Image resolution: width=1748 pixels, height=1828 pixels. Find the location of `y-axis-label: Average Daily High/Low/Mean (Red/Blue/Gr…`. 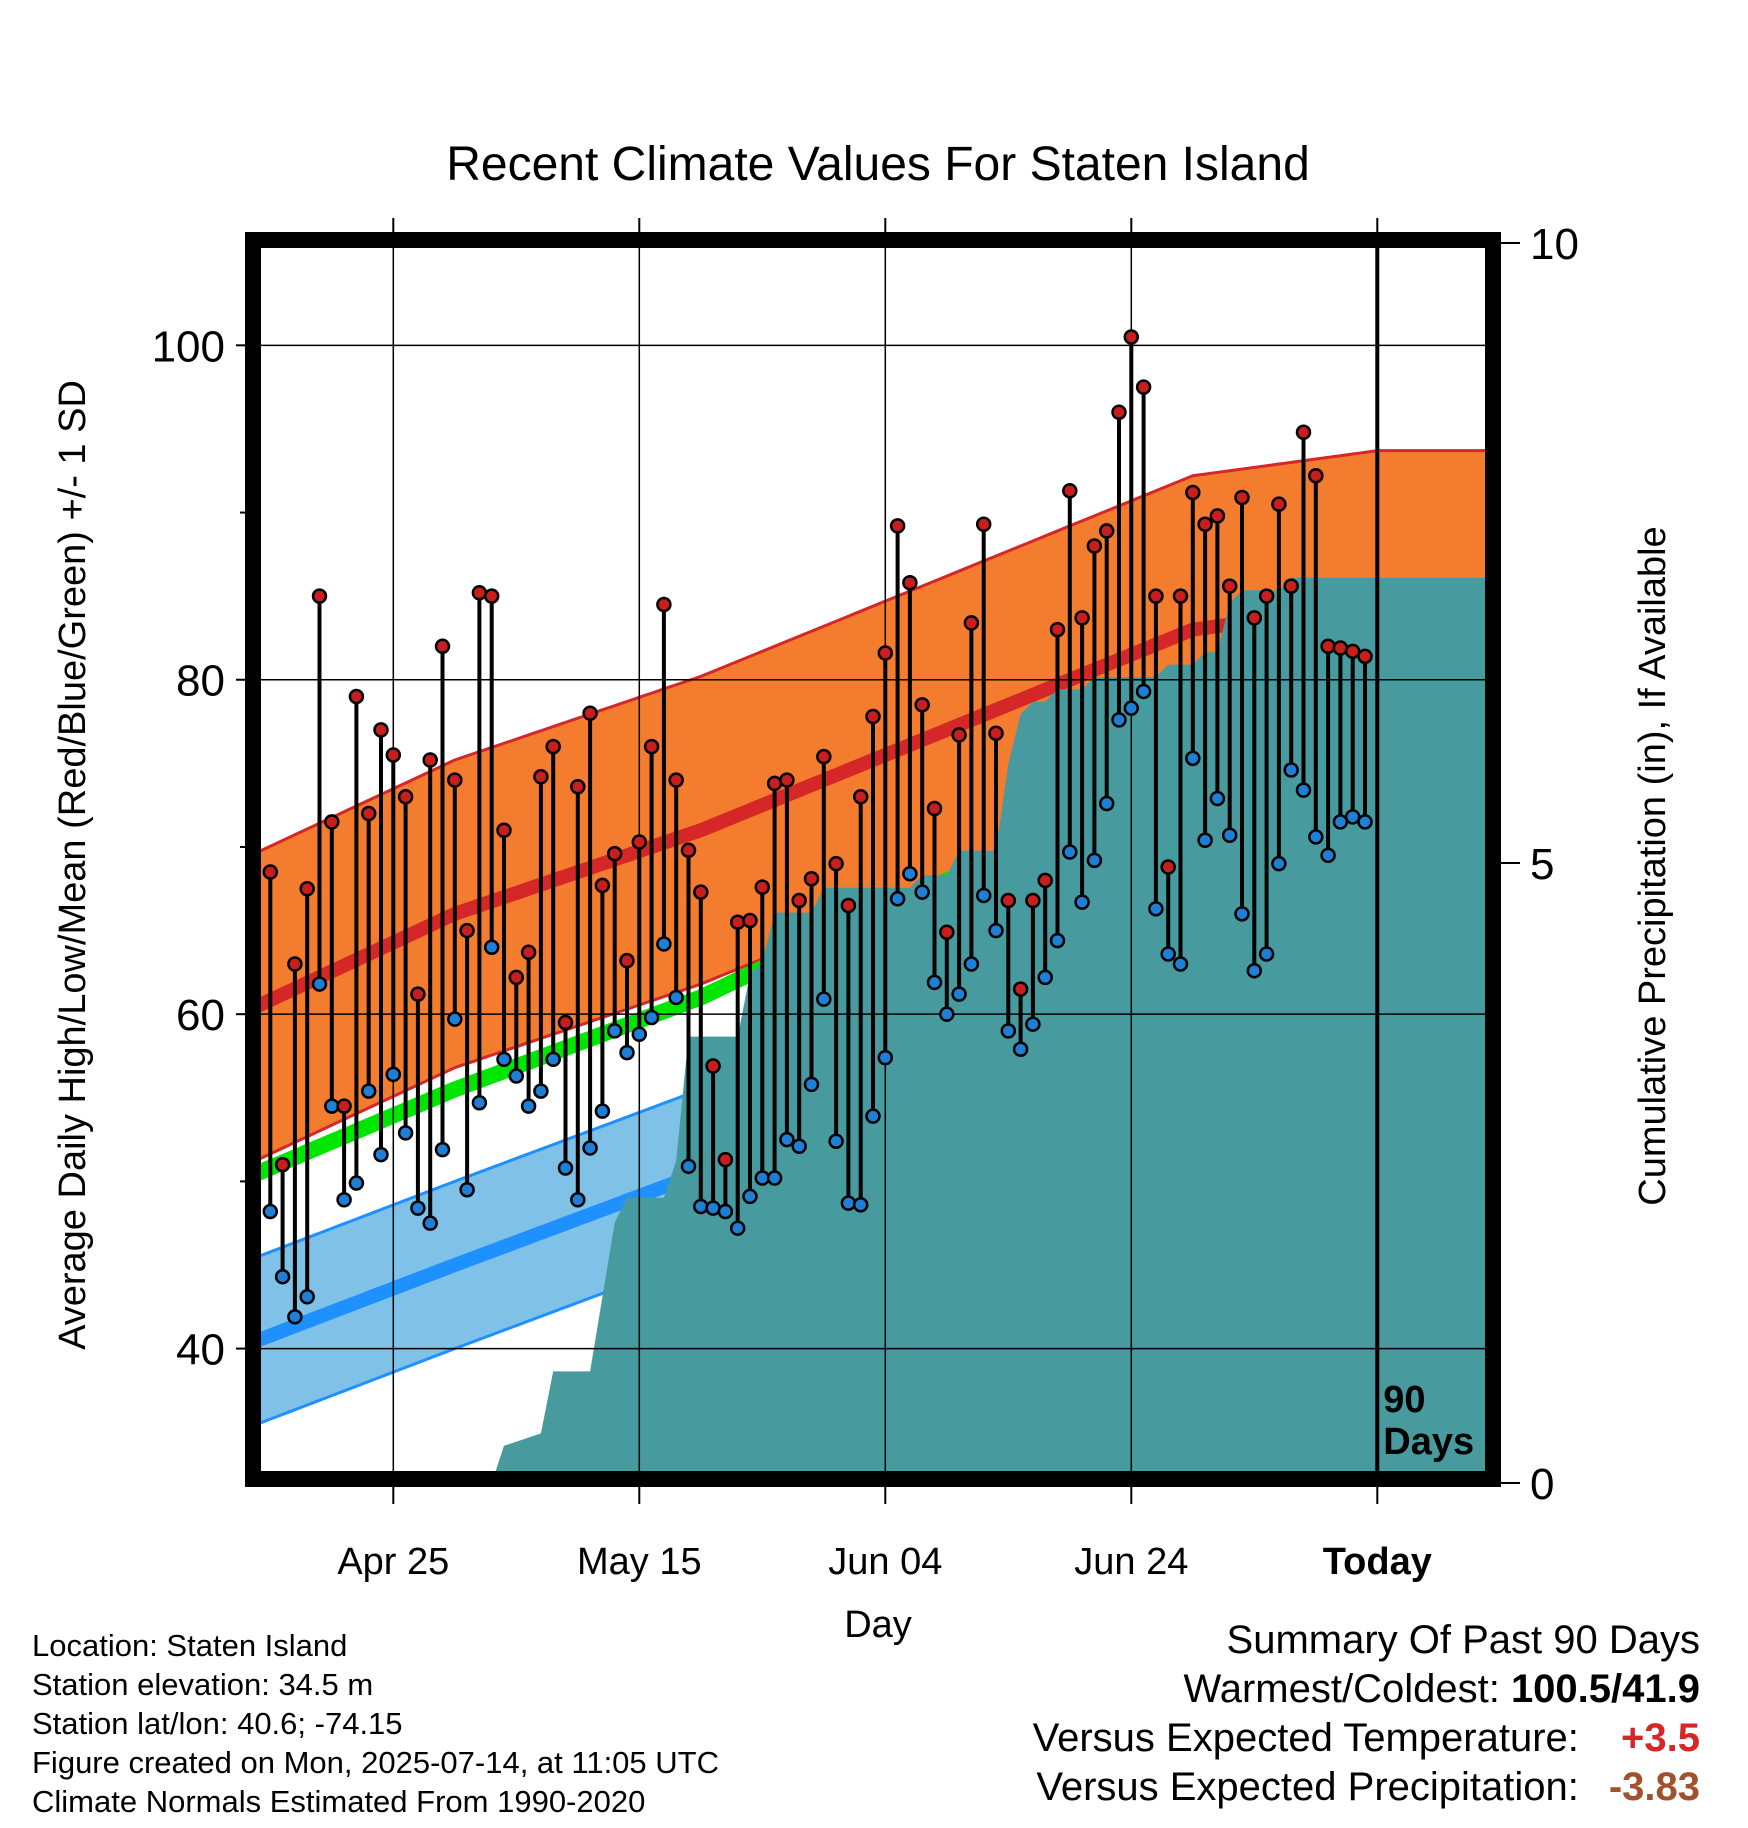

y-axis-label: Average Daily High/Low/Mean (Red/Blue/Gr… is located at coordinates (73, 865).